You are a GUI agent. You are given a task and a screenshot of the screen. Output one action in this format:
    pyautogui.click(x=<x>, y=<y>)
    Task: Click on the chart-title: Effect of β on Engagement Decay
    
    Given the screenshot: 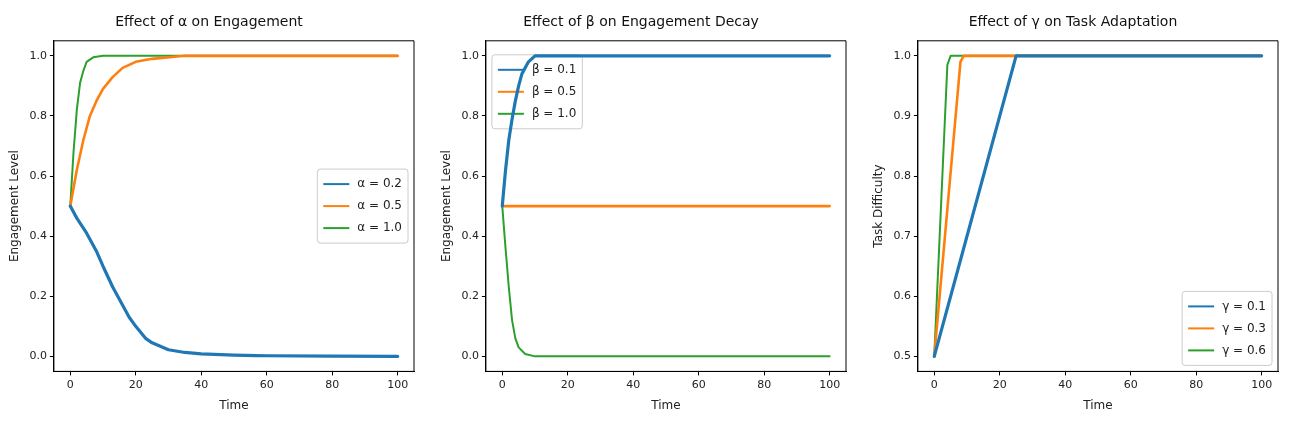 What is the action you would take?
    pyautogui.click(x=641, y=21)
    